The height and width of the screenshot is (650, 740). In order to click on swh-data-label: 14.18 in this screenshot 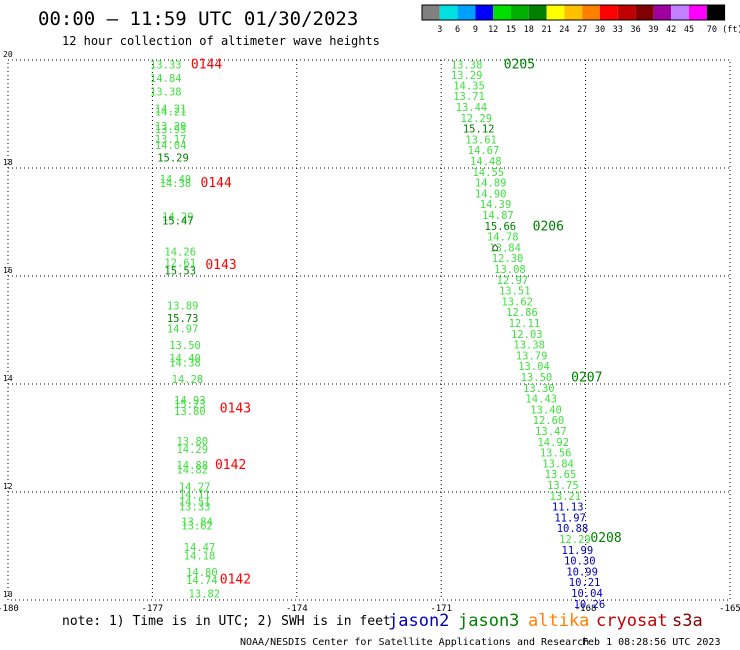, I will do `click(200, 557)`.